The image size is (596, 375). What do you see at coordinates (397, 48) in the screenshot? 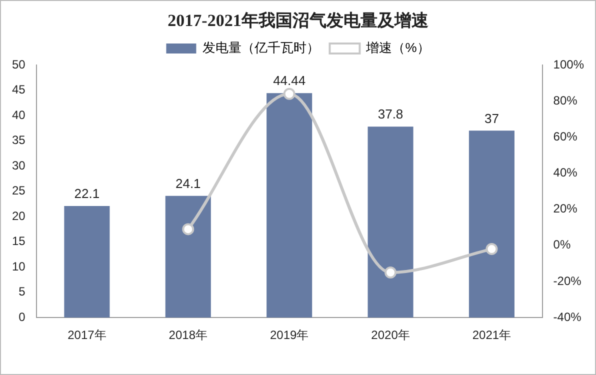
I see `legend-label: 增速（%）` at bounding box center [397, 48].